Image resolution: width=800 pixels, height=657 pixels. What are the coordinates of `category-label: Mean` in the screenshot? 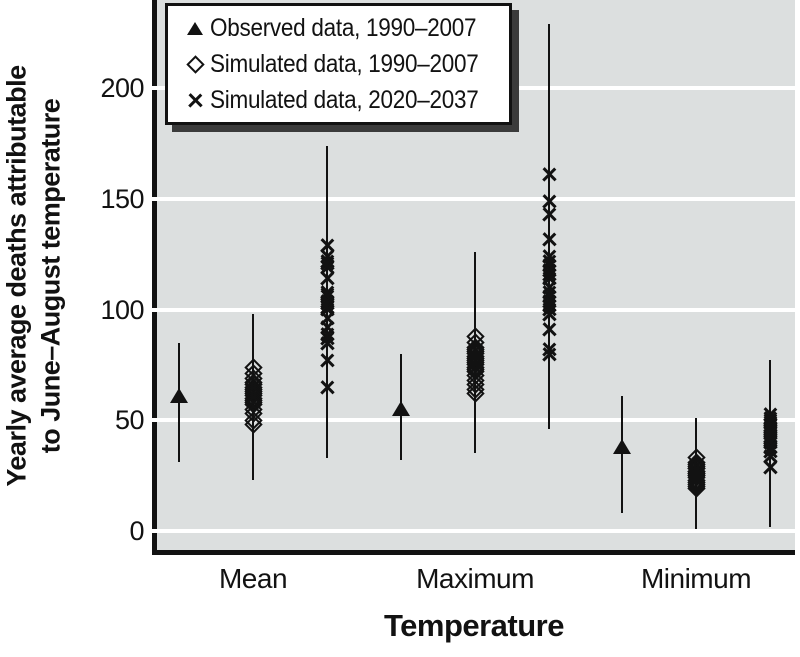 It's located at (253, 578).